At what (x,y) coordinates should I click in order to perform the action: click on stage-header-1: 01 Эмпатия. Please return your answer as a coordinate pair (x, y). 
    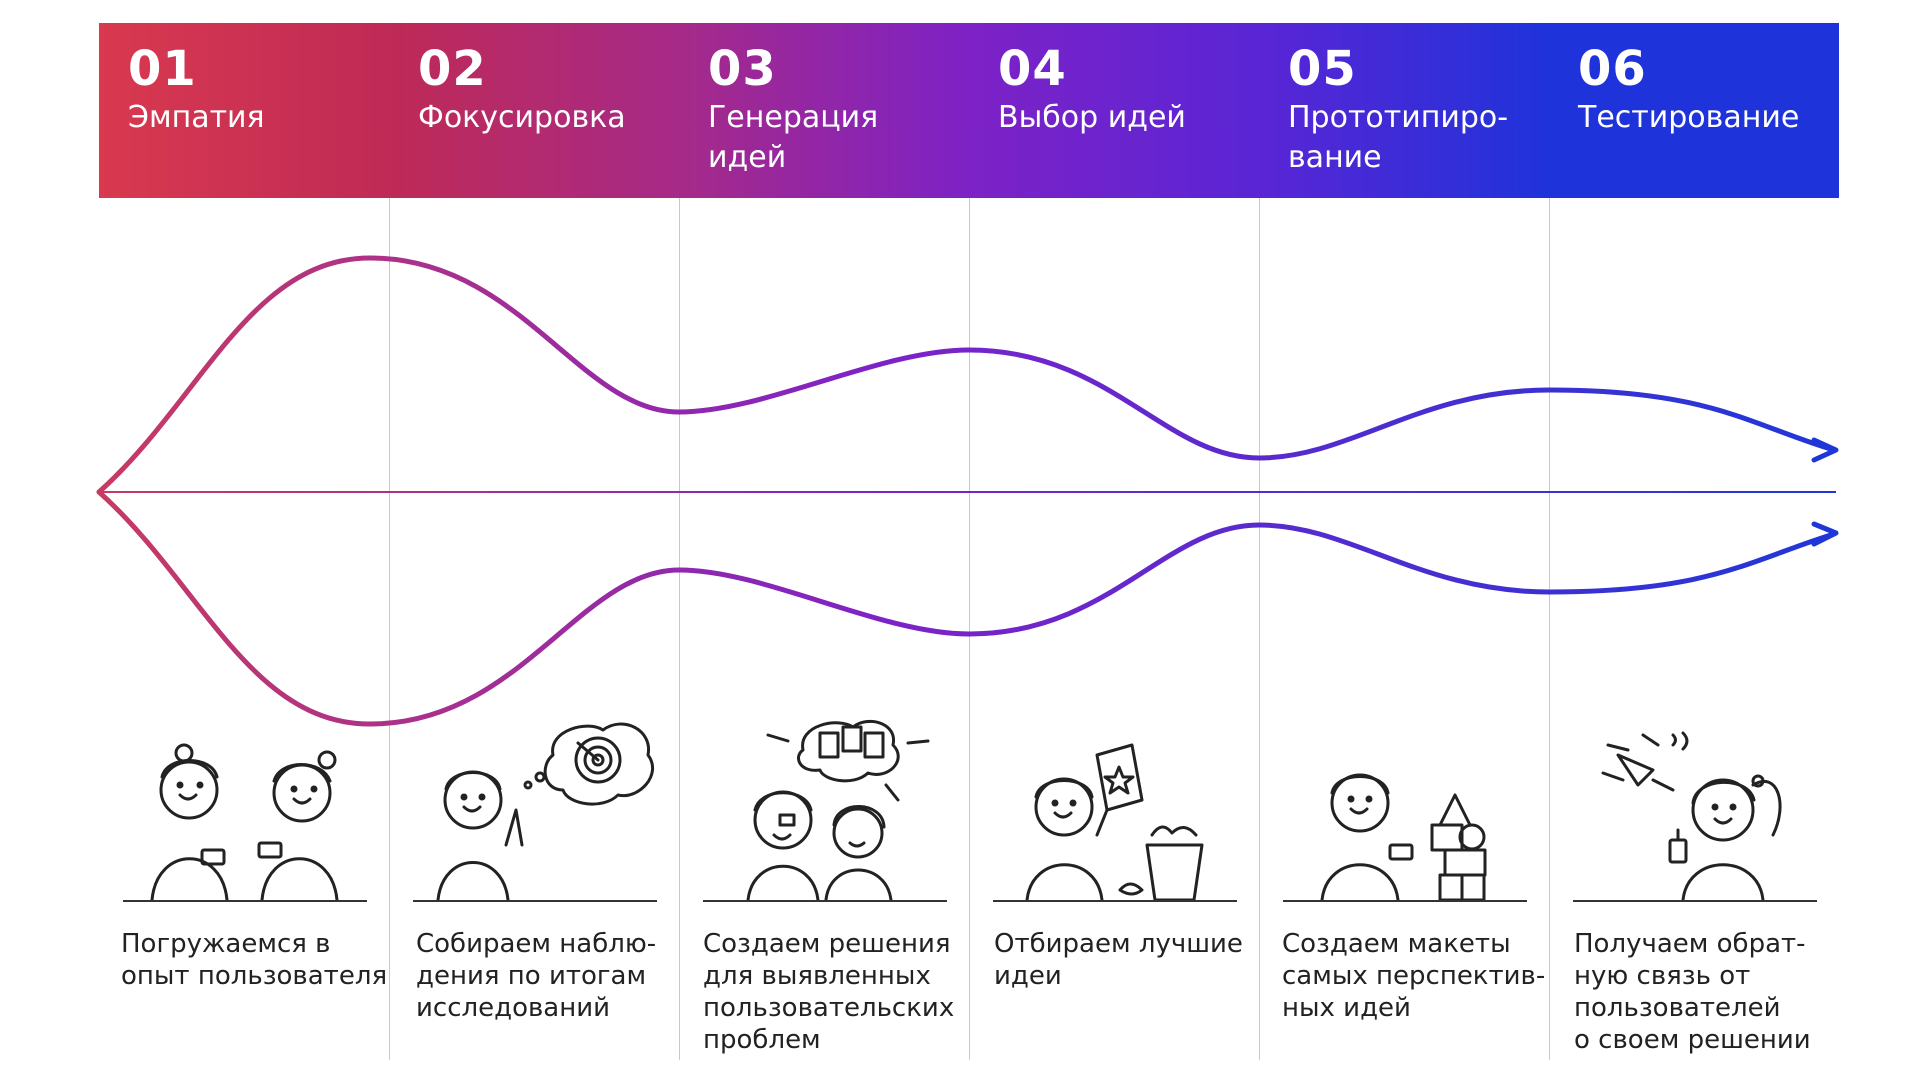
    Looking at the image, I should click on (244, 110).